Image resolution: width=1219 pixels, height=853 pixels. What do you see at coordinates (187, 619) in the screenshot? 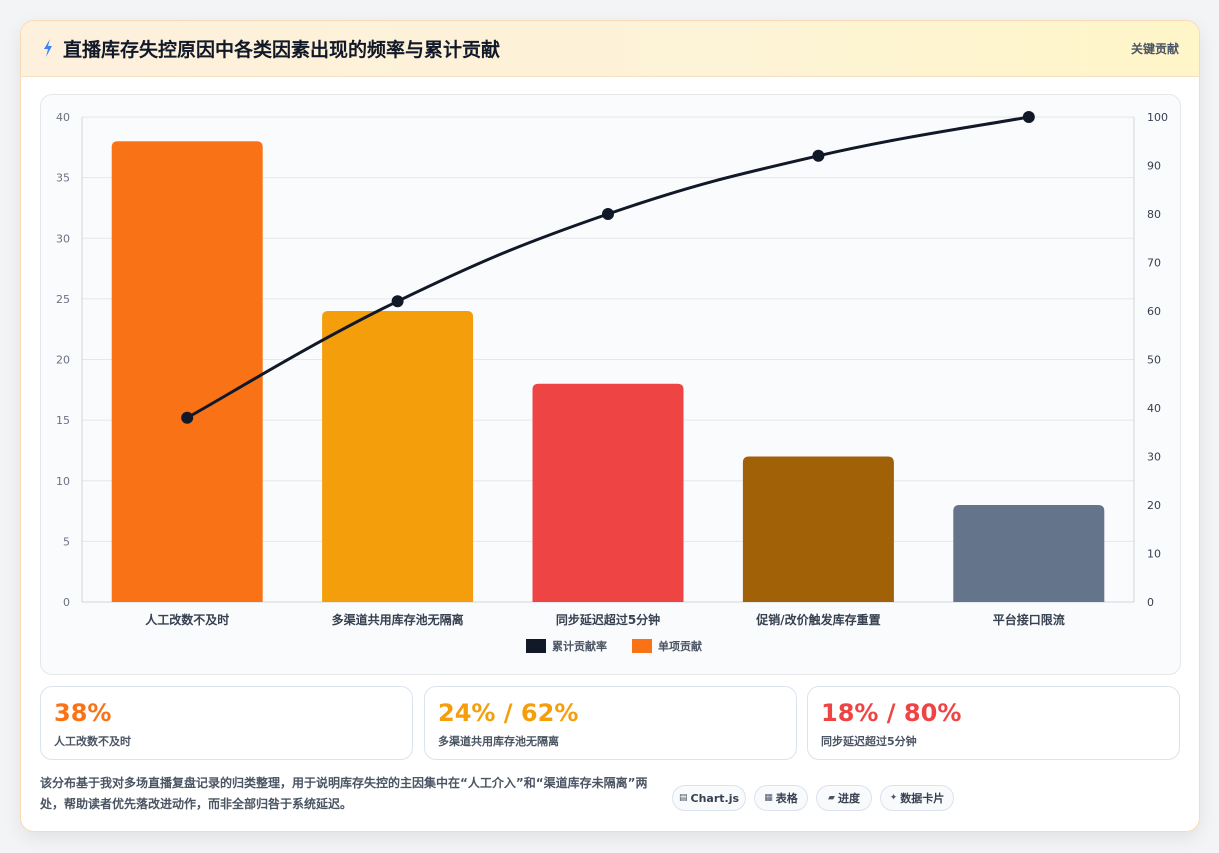
I see `x-category-label: 人工改数不及时` at bounding box center [187, 619].